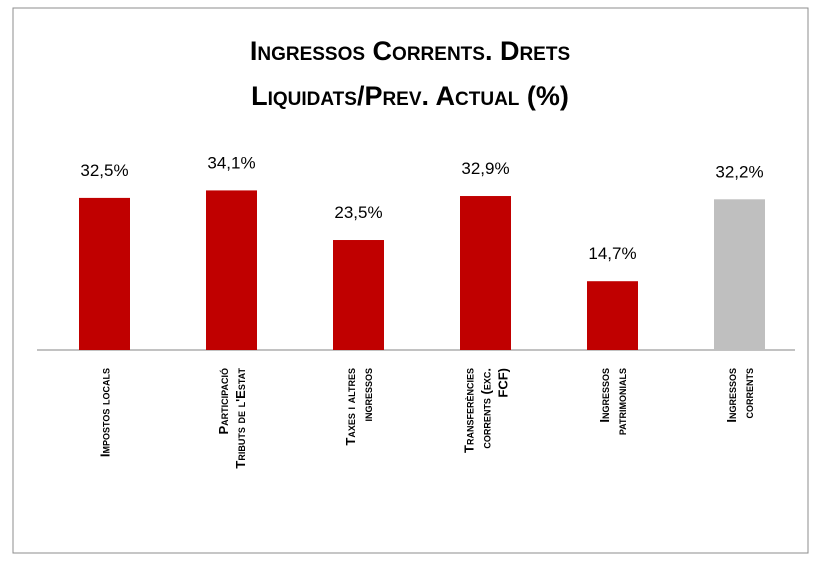  I want to click on x-tick-label: Transferències corrents (exc. FCF), so click(486, 410).